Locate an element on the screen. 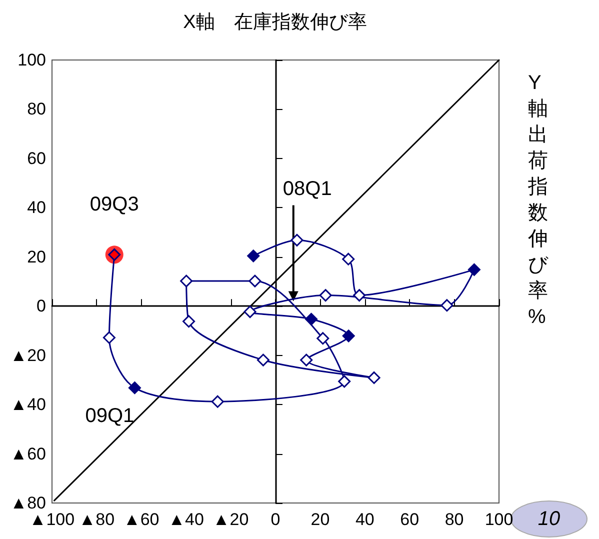  annotation: 09Q3 is located at coordinates (114, 205).